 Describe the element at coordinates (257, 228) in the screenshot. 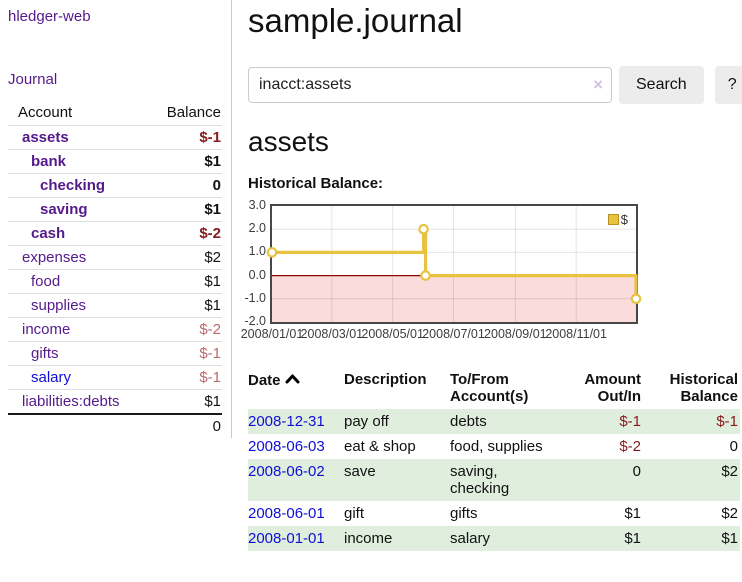

I see `y-axis-tick-label: 2.0` at that location.